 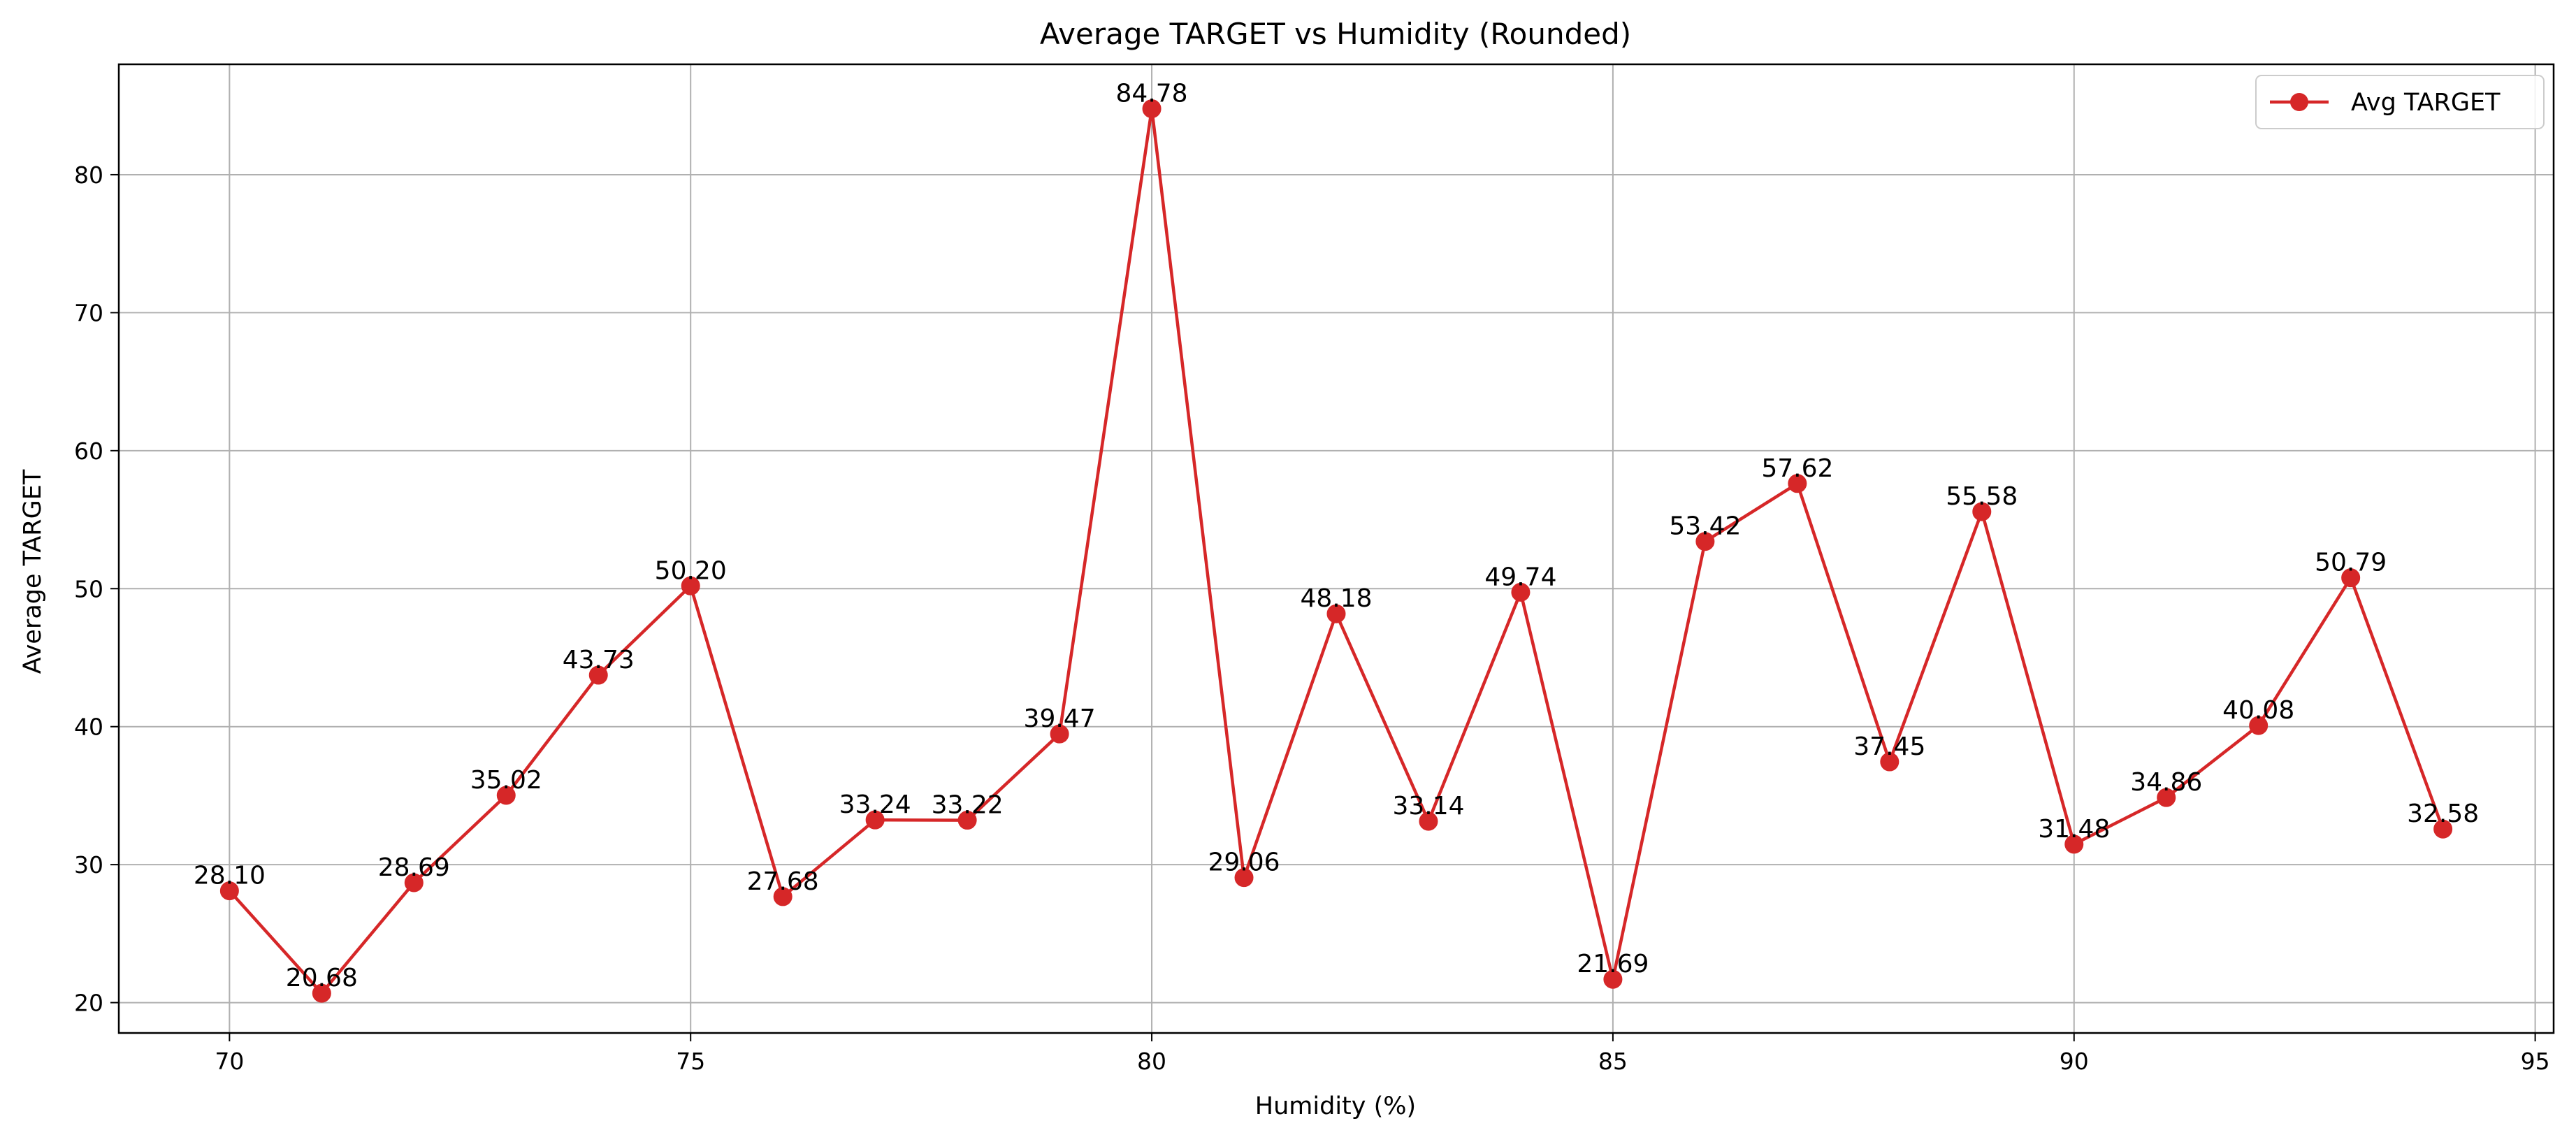 I want to click on y-tick-label-60: 60, so click(x=88, y=451).